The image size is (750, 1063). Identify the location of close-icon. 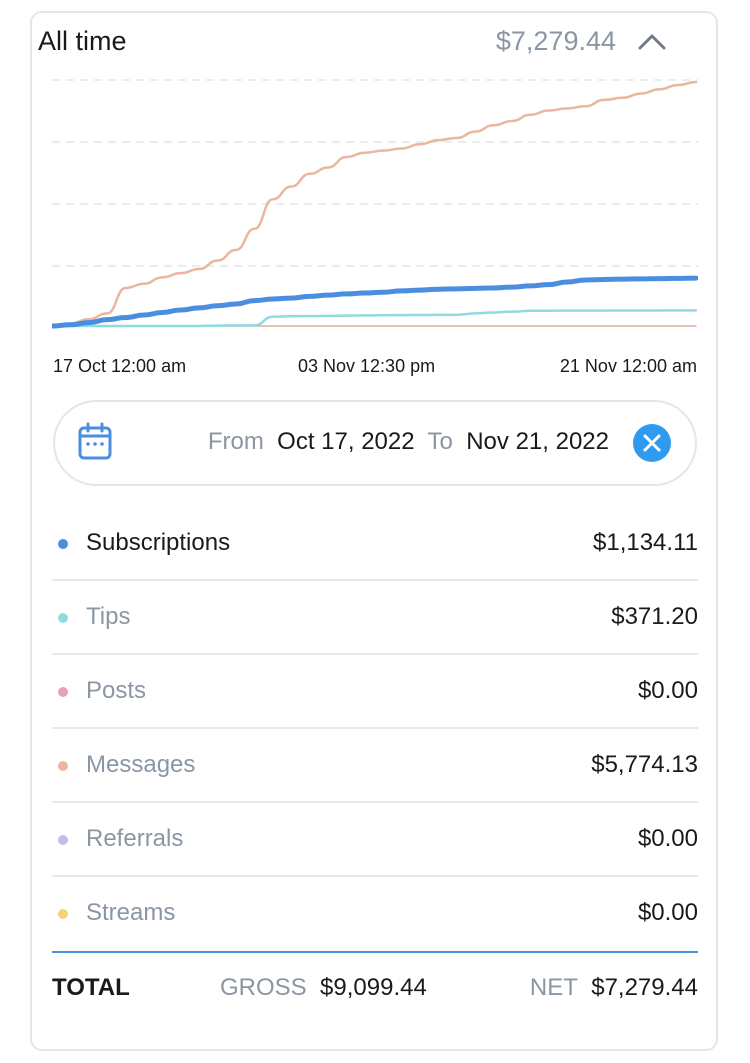
(652, 443).